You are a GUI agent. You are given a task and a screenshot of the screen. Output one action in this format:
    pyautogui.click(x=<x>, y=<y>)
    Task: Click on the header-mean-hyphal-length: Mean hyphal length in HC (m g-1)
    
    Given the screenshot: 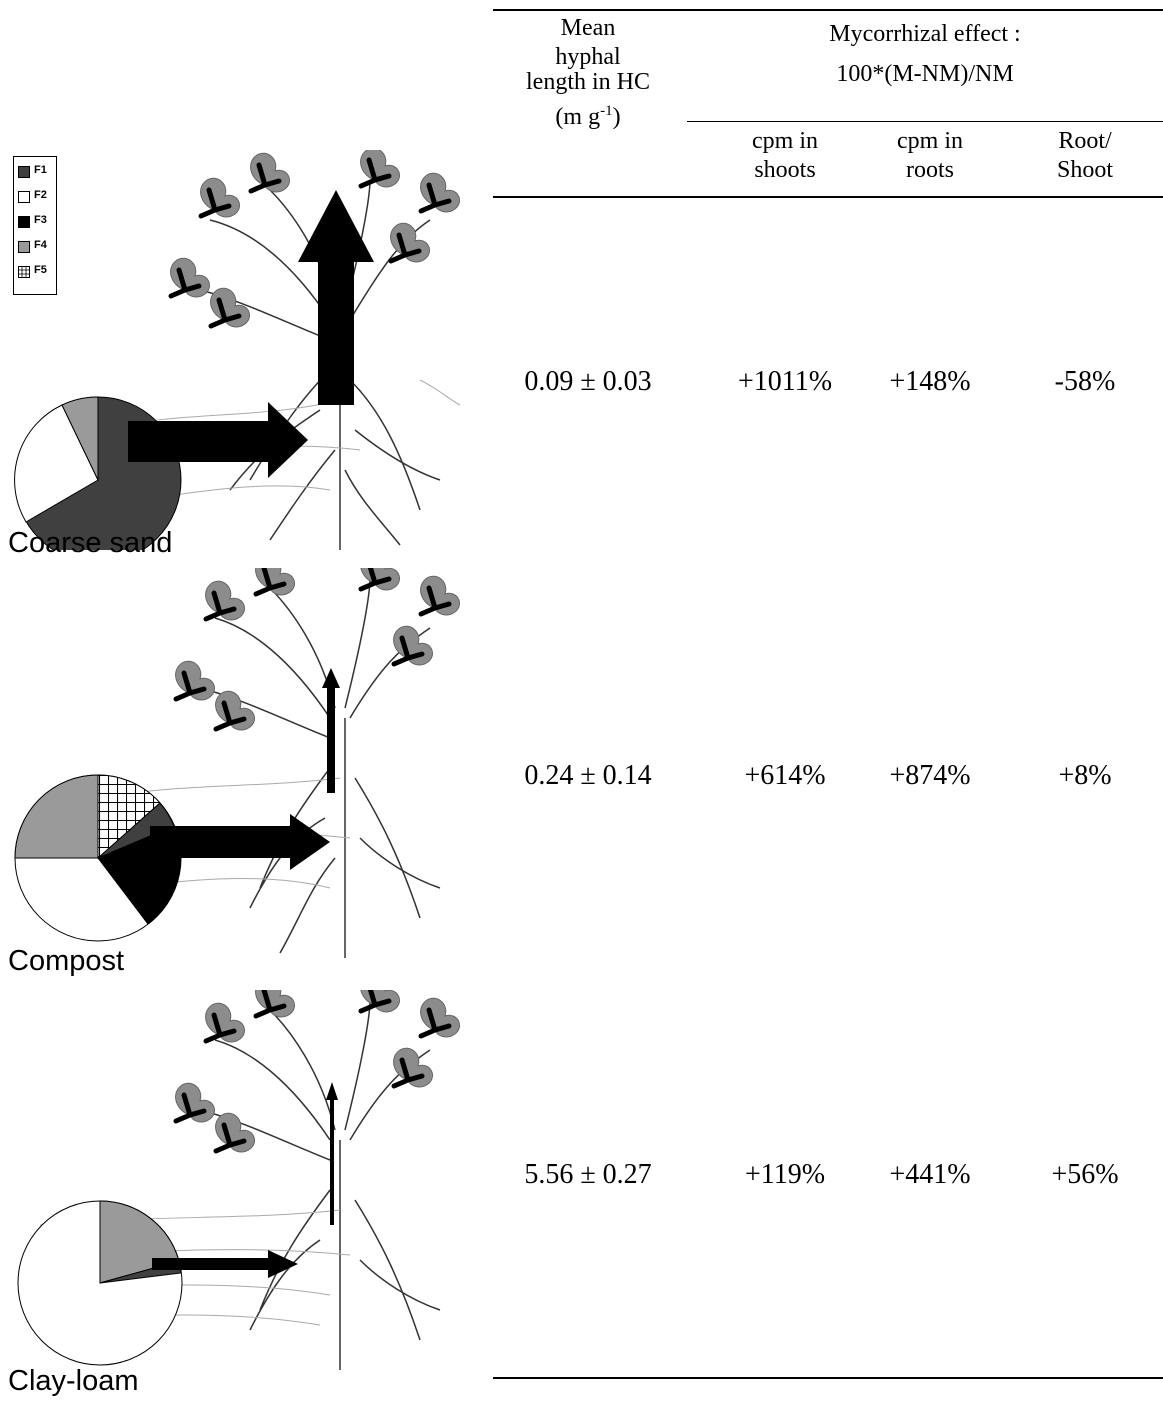 What is the action you would take?
    pyautogui.click(x=588, y=73)
    